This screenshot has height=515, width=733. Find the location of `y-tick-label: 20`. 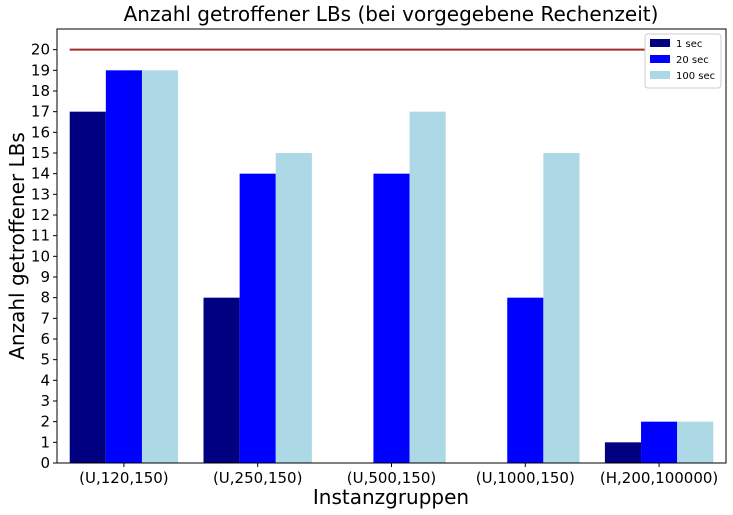

y-tick-label: 20 is located at coordinates (40, 50).